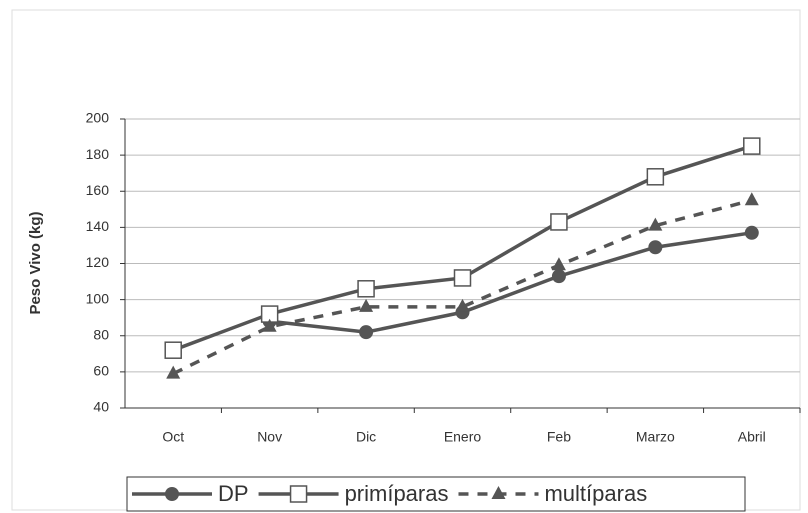  Describe the element at coordinates (98, 154) in the screenshot. I see `y-tick-label: 180` at that location.